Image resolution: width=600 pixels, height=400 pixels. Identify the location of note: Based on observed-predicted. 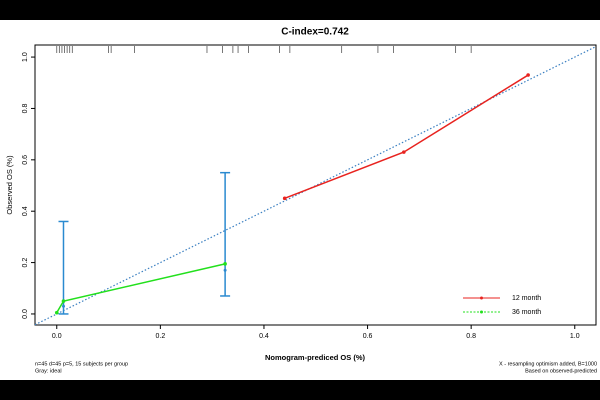
(561, 371).